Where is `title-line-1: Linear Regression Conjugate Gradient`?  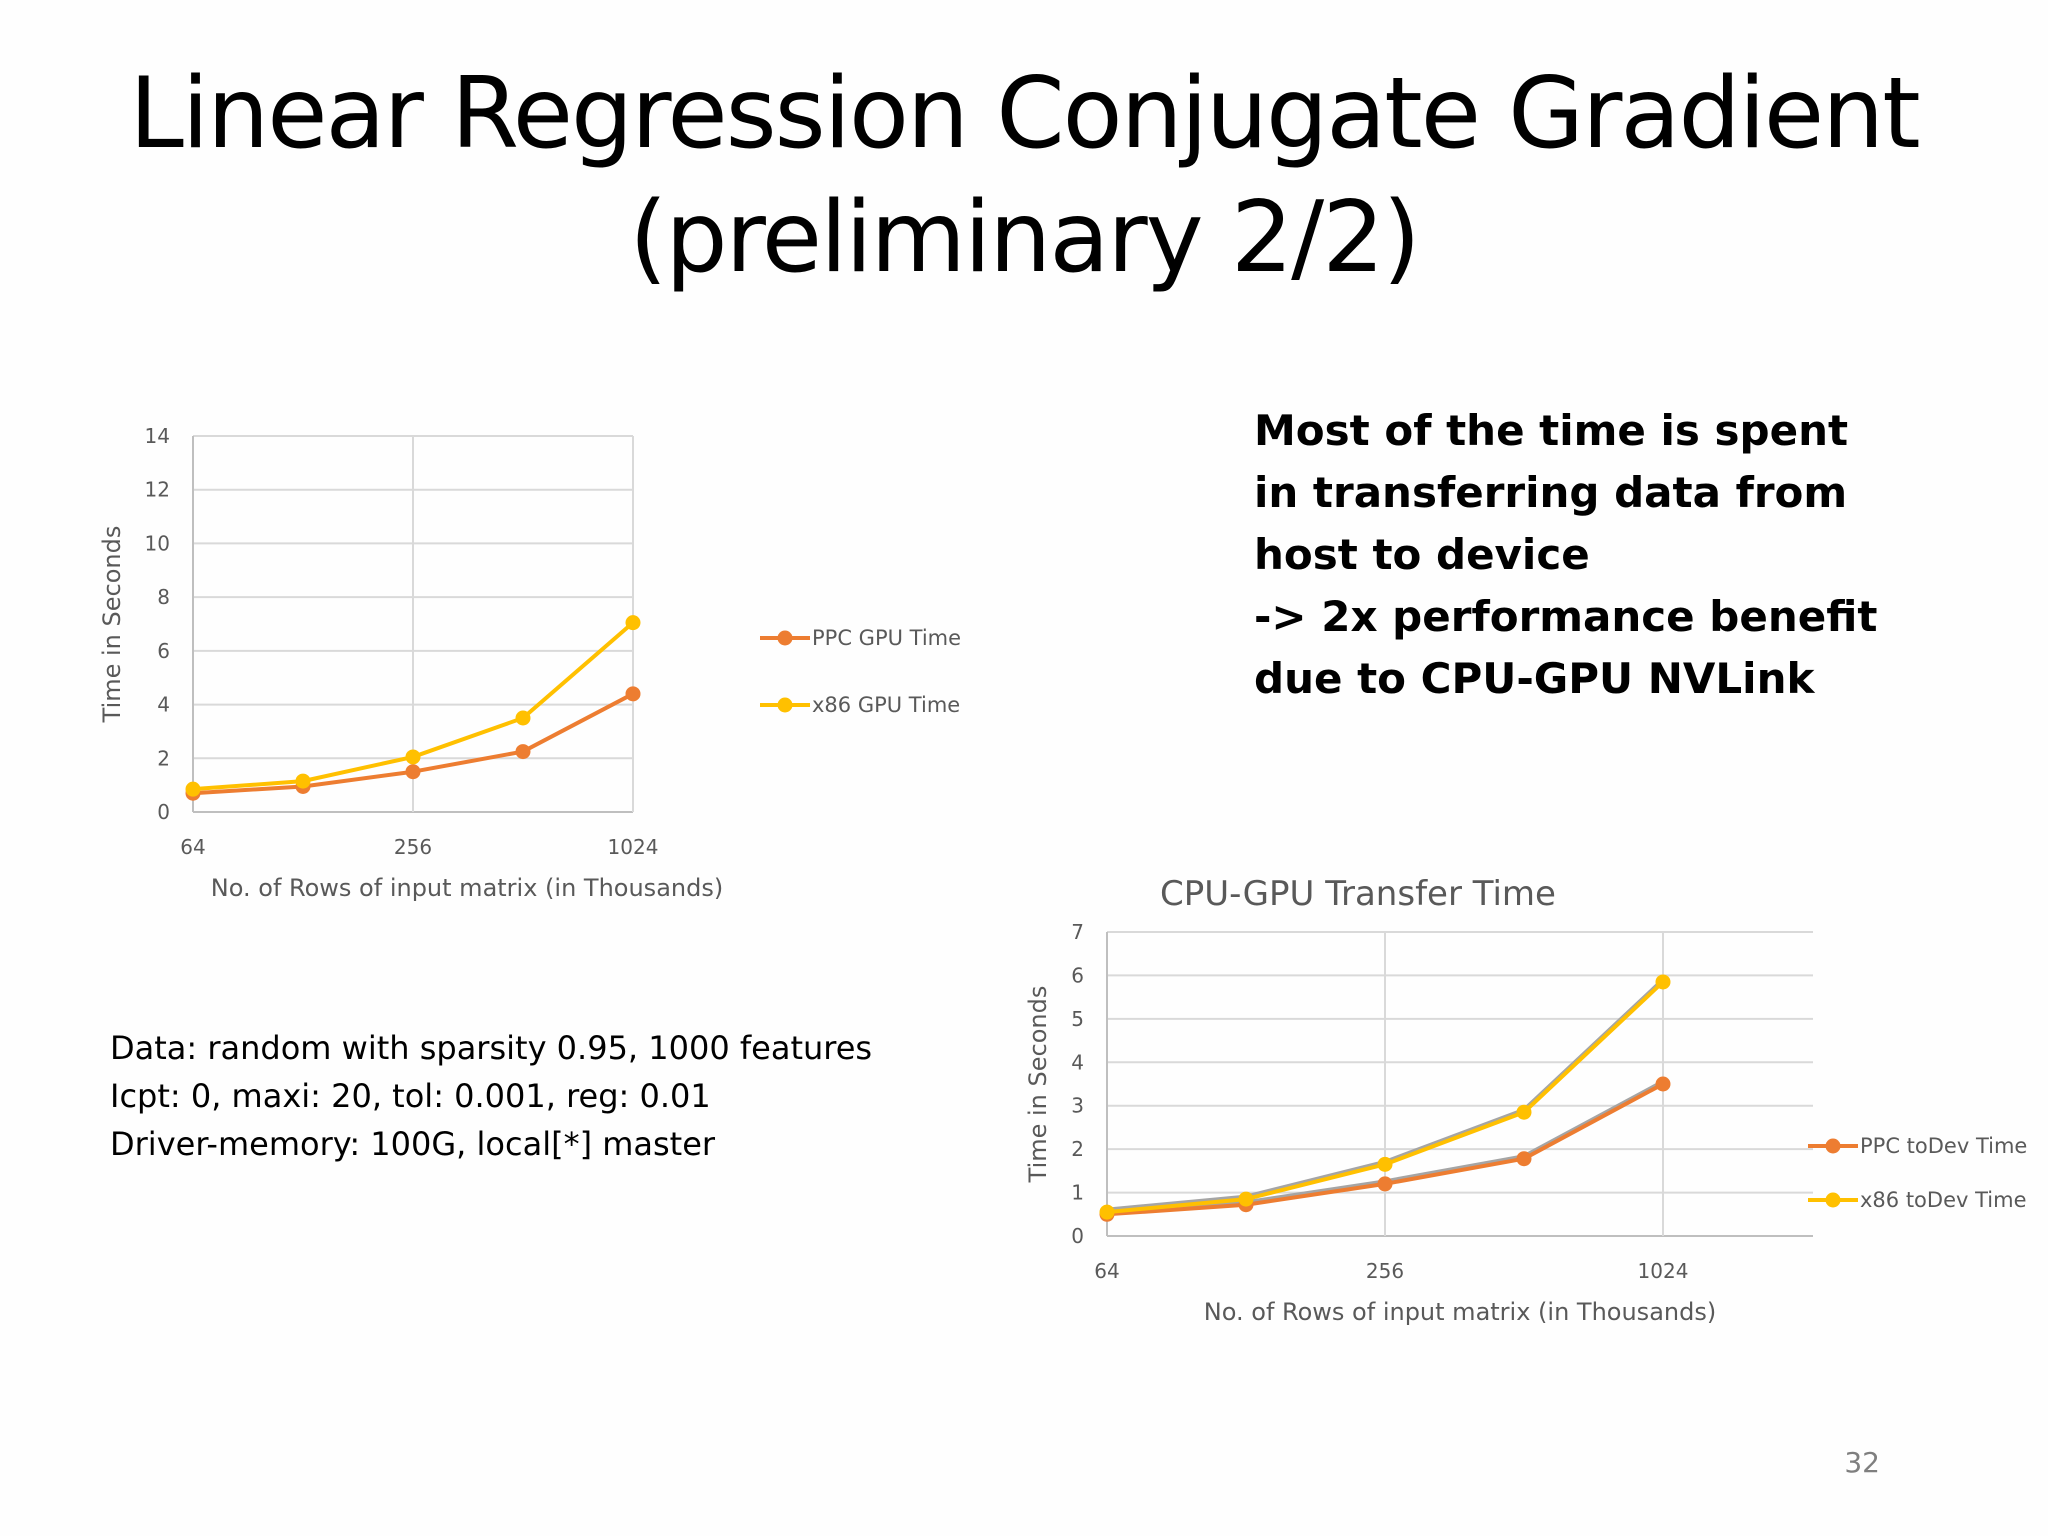 title-line-1: Linear Regression Conjugate Gradient is located at coordinates (1024, 114).